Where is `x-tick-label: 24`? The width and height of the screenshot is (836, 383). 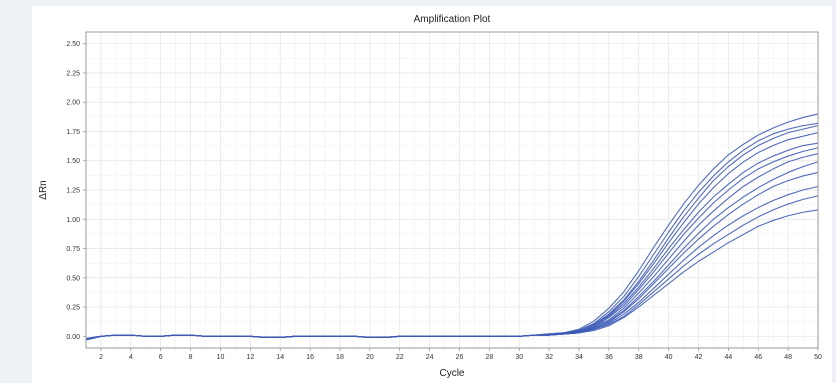
x-tick-label: 24 is located at coordinates (430, 357).